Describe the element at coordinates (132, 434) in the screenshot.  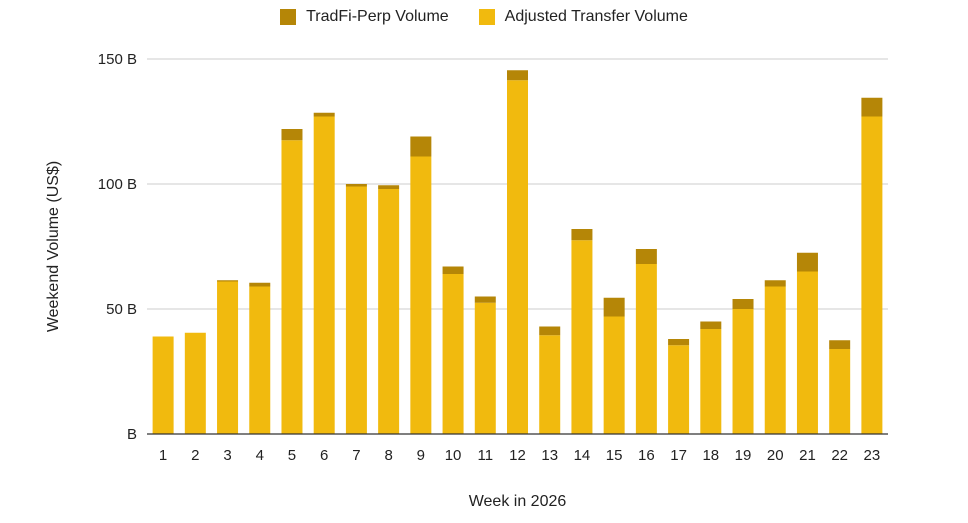
I see `y-tick-label: B` at that location.